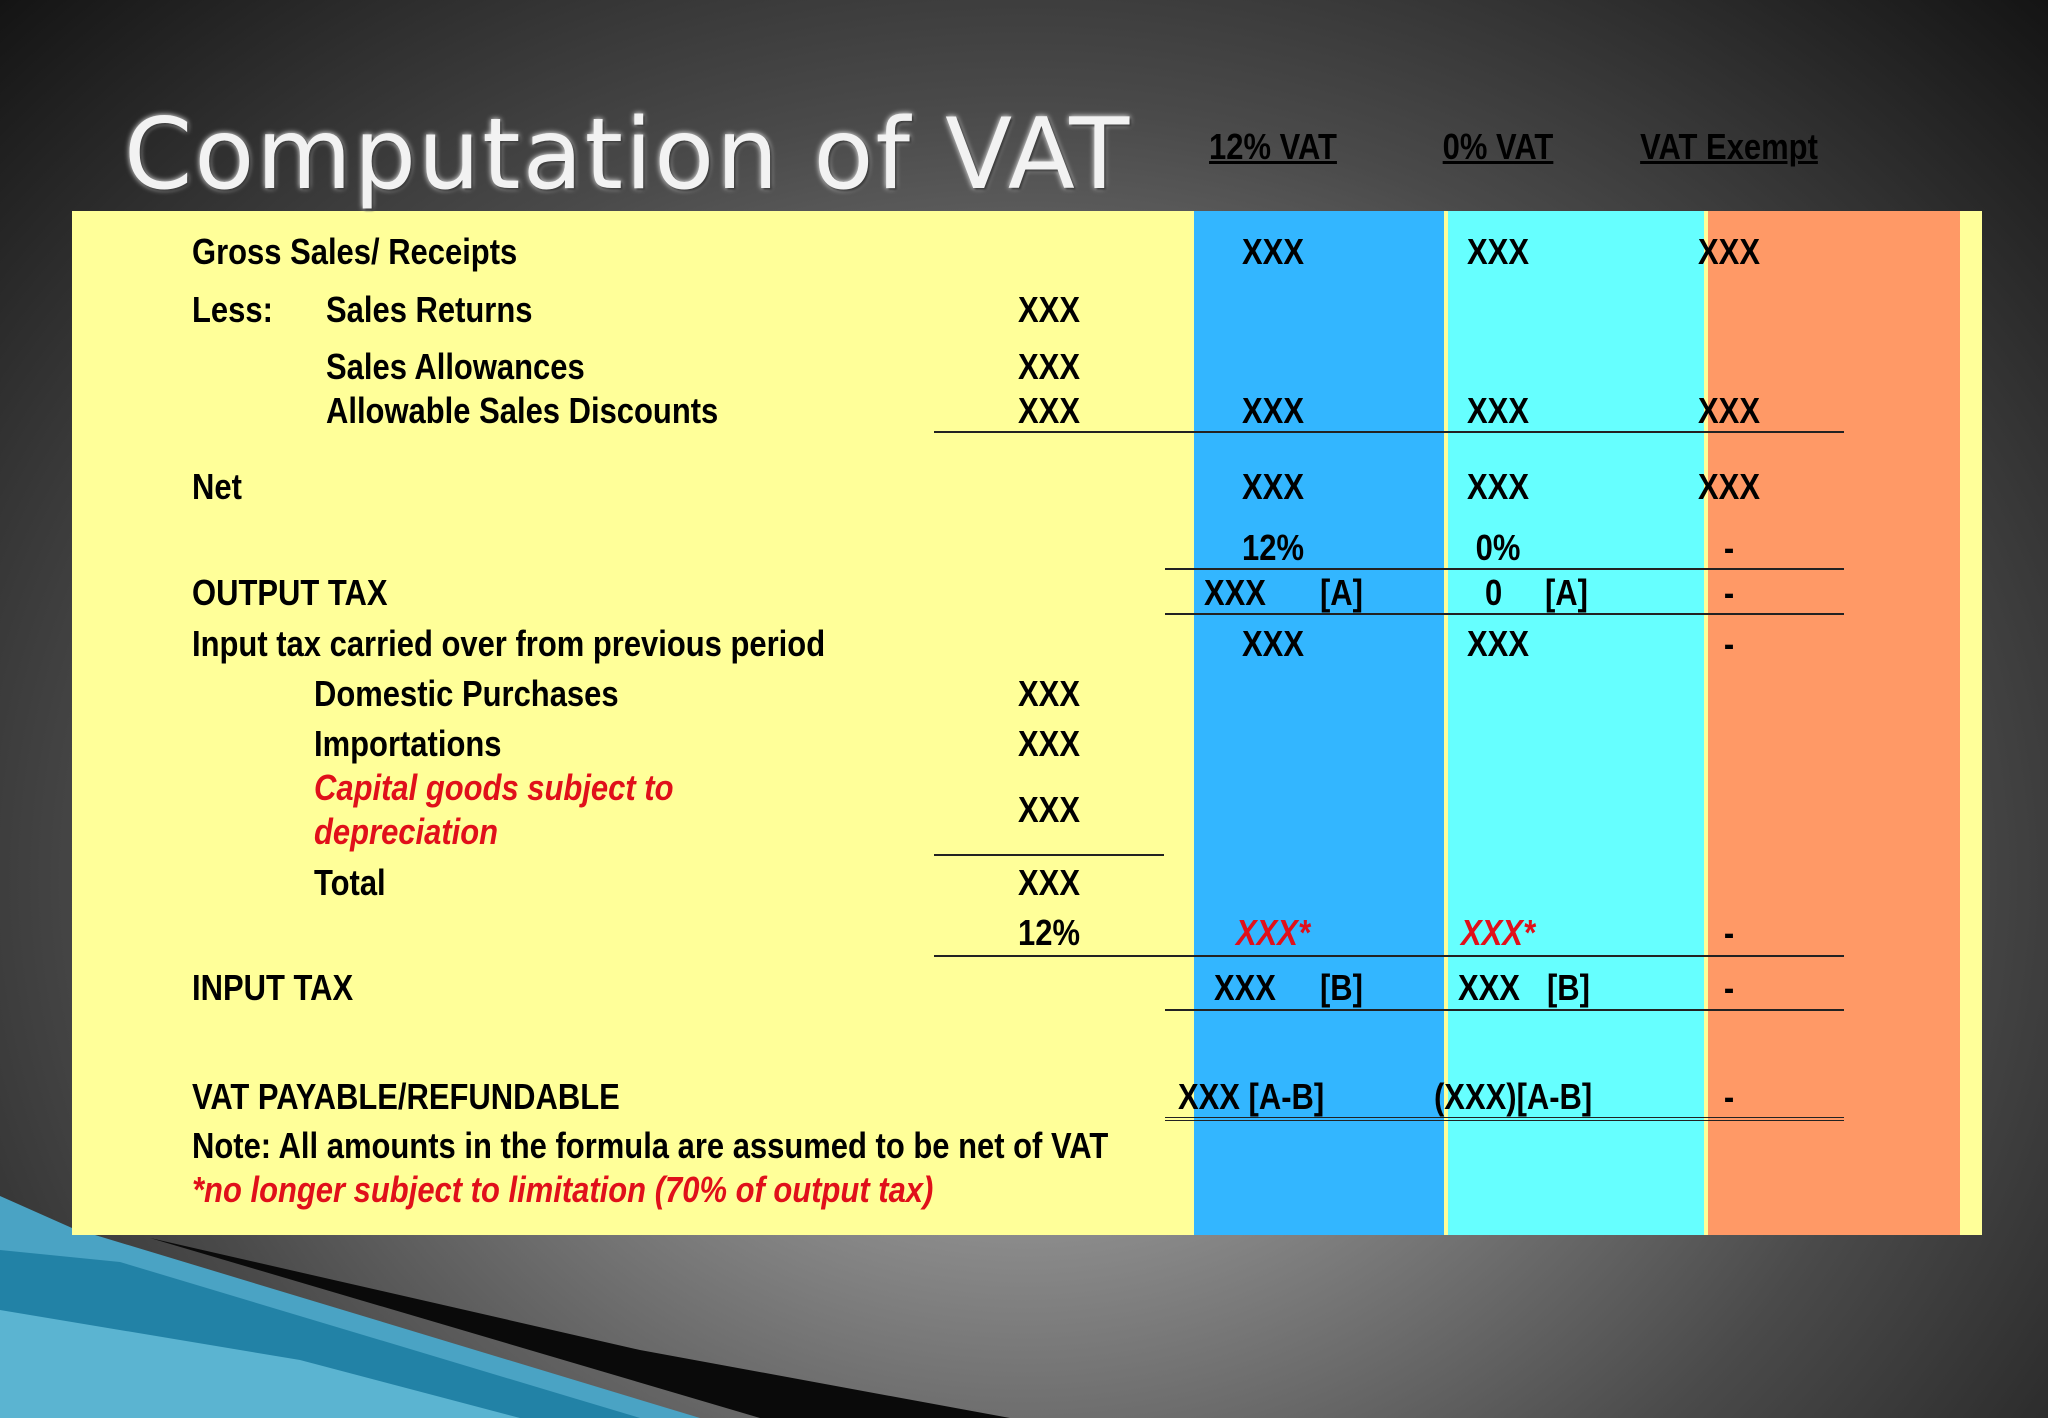 The height and width of the screenshot is (1418, 2048). Describe the element at coordinates (1049, 693) in the screenshot. I see `domestic-purchases-amount: XXX` at that location.